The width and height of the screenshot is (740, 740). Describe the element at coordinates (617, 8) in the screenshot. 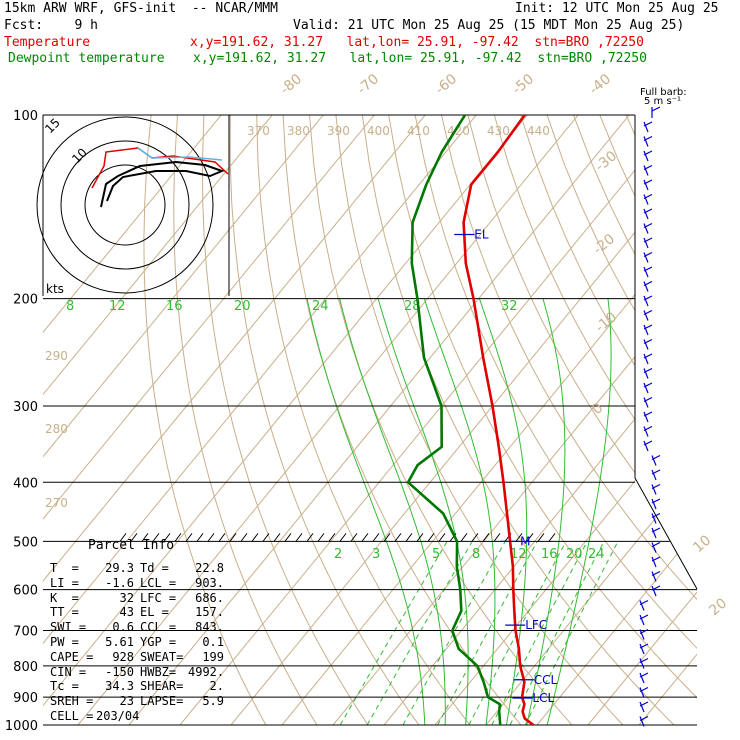

I see `init-time: Init: 12 UTC Mon 25 Aug 25` at that location.